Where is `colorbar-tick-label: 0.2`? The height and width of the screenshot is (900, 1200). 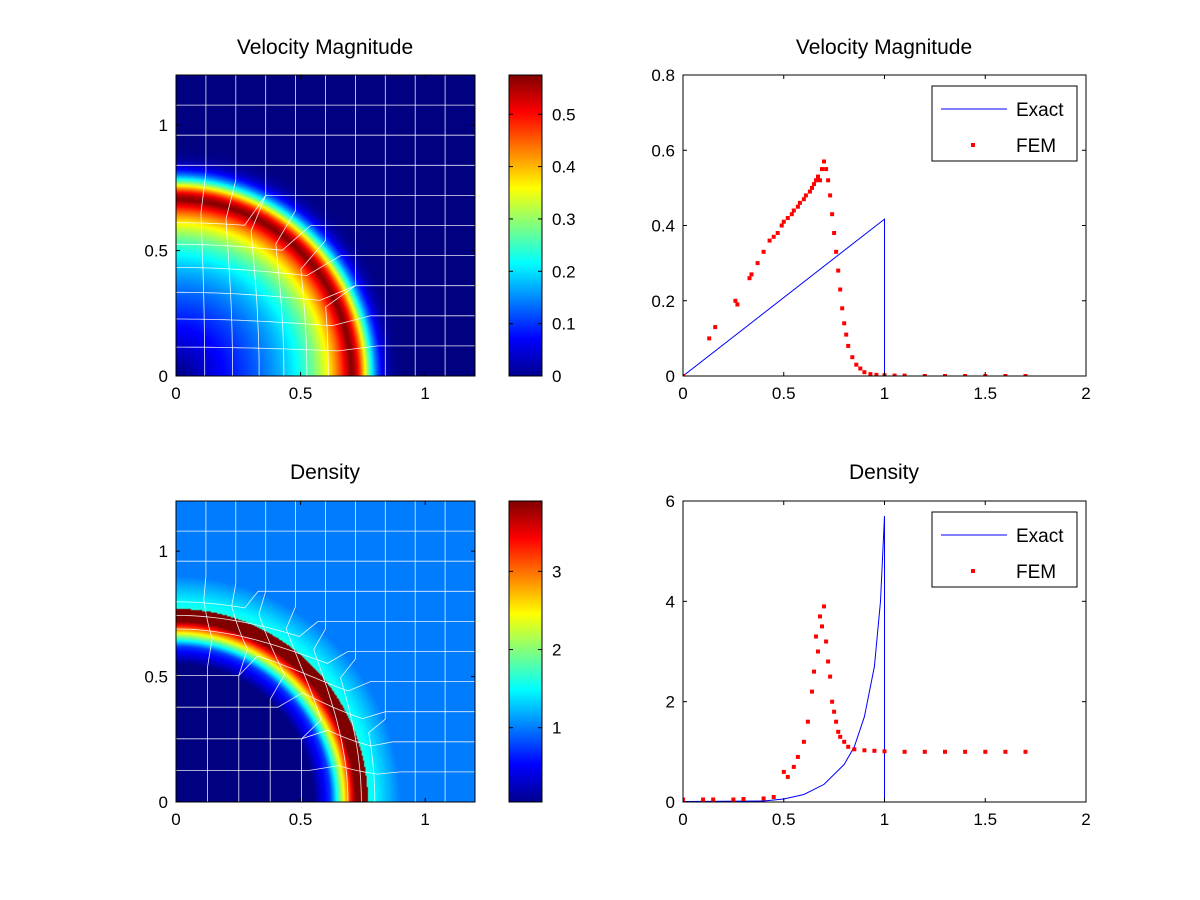 colorbar-tick-label: 0.2 is located at coordinates (564, 271).